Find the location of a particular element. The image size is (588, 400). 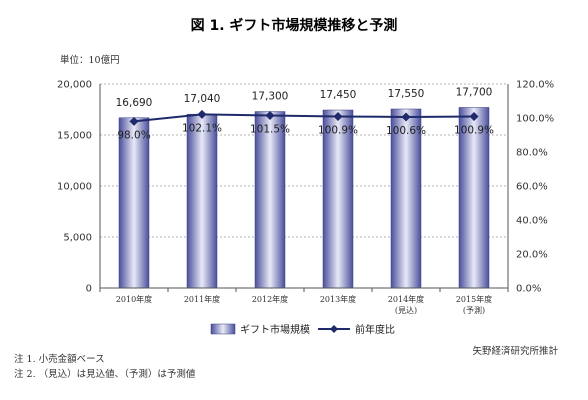

ratio-value-label: 98.0% is located at coordinates (133, 135).